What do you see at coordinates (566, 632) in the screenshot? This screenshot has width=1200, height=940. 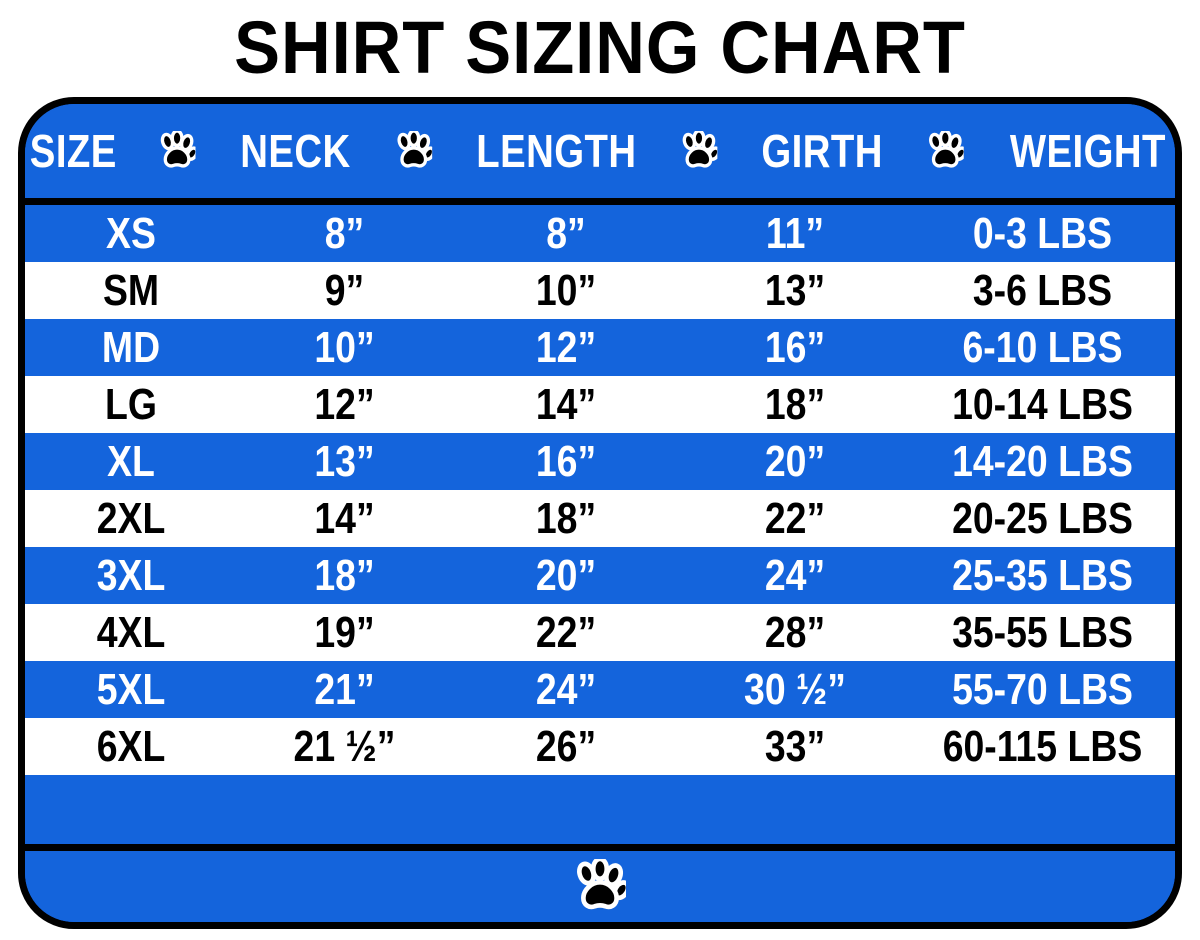 I see `cell-length: 22”` at bounding box center [566, 632].